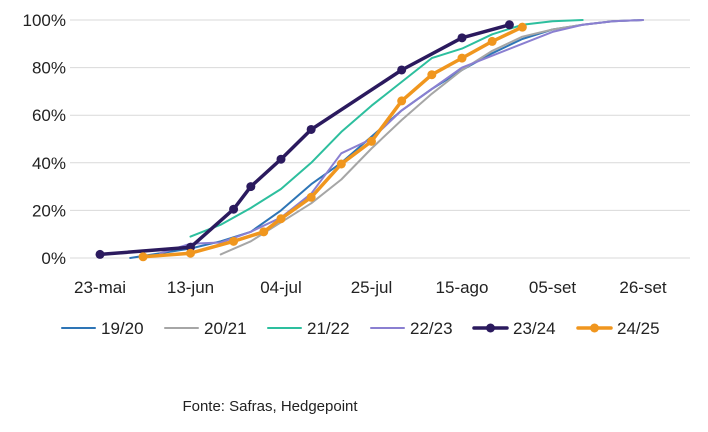  Describe the element at coordinates (360, 328) in the screenshot. I see `legend: 19/20 20/21 21/22 22/23 23/24 24/25` at that location.